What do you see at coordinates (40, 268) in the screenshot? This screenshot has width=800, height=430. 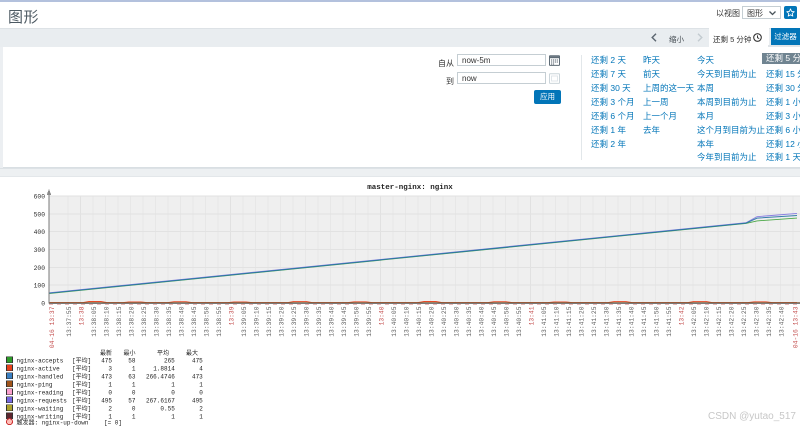 I see `svg-text: 200` at bounding box center [40, 268].